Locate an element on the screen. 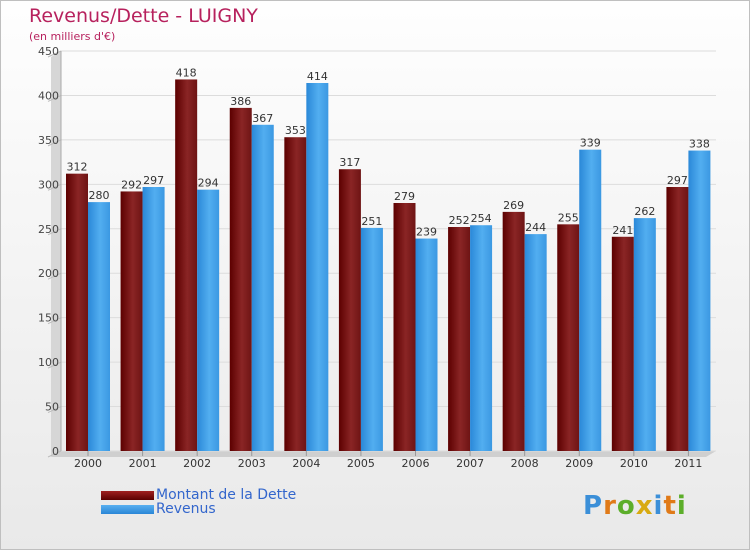 Image resolution: width=750 pixels, height=550 pixels. data-label: 280 is located at coordinates (99, 195).